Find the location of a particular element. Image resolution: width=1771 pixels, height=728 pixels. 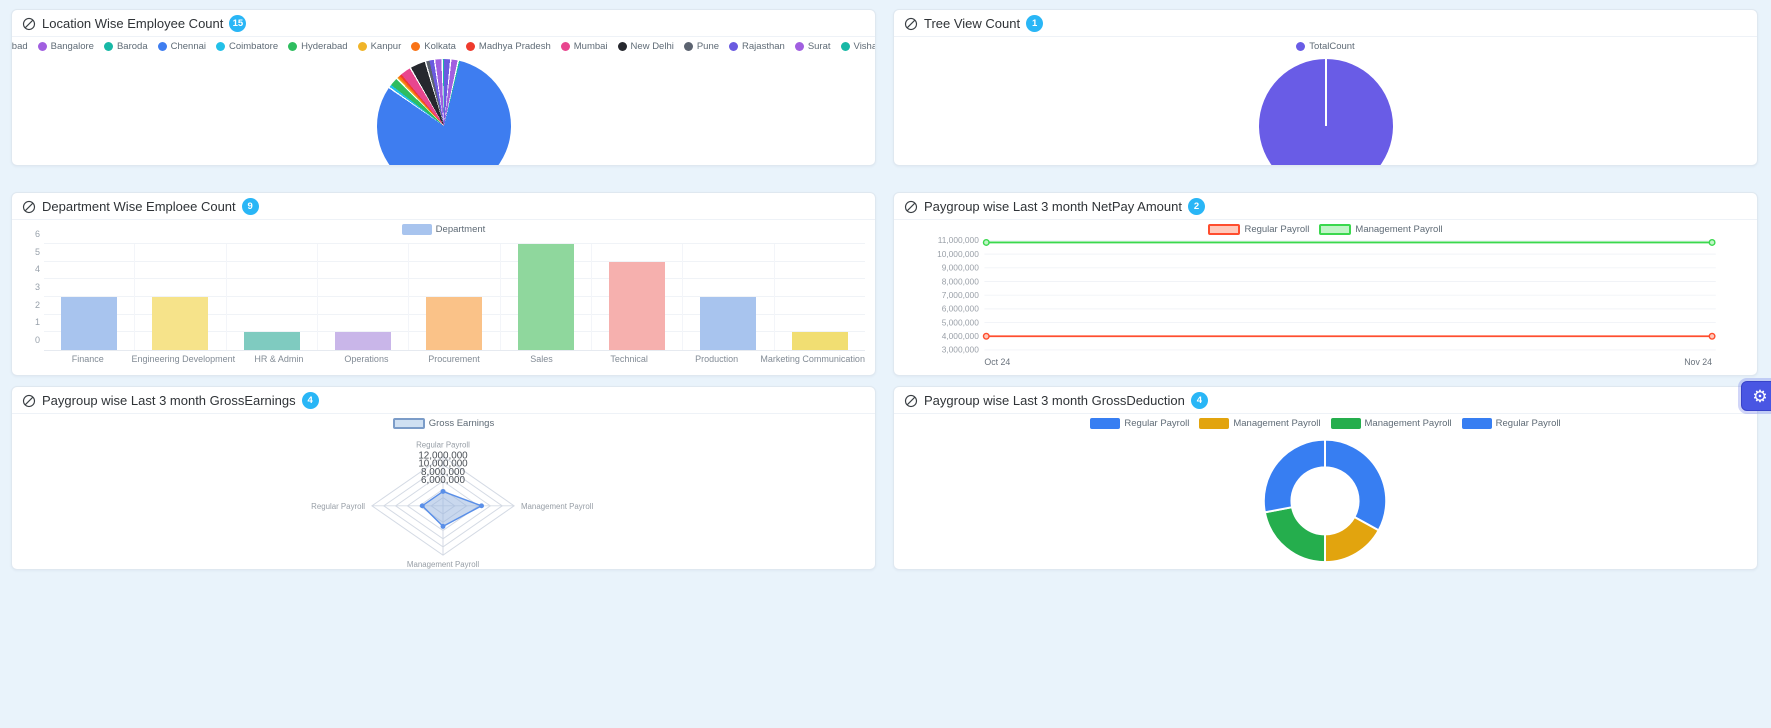

count-badge: 9 is located at coordinates (250, 206).